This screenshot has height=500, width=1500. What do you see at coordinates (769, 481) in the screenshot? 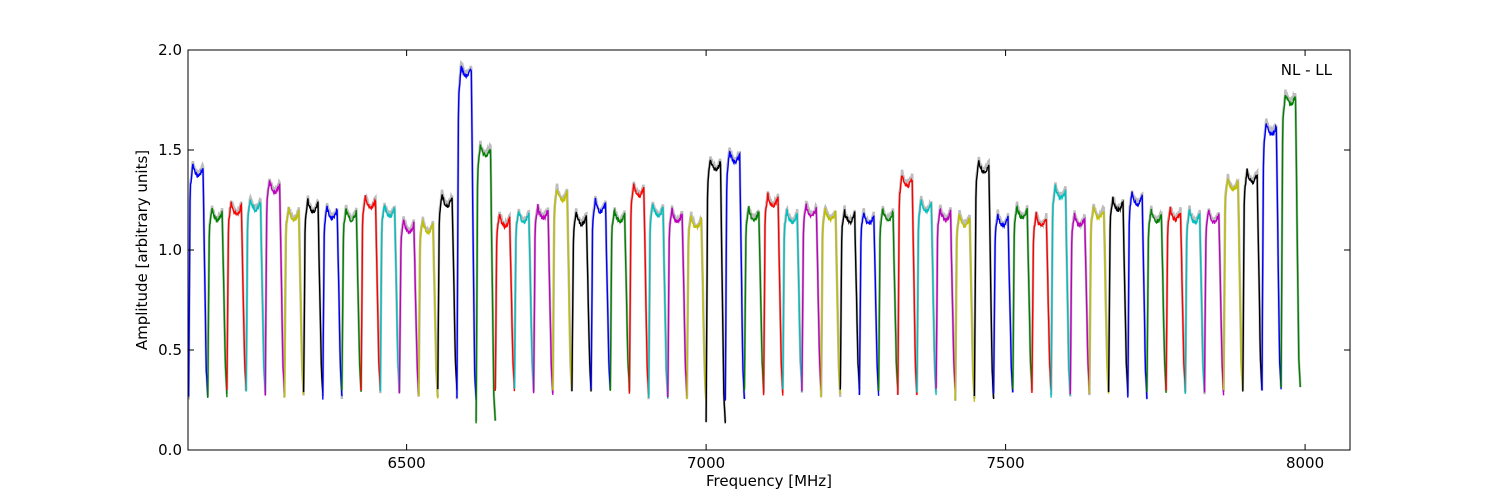
I see `x-axis-label: Frequency [MHz]` at bounding box center [769, 481].